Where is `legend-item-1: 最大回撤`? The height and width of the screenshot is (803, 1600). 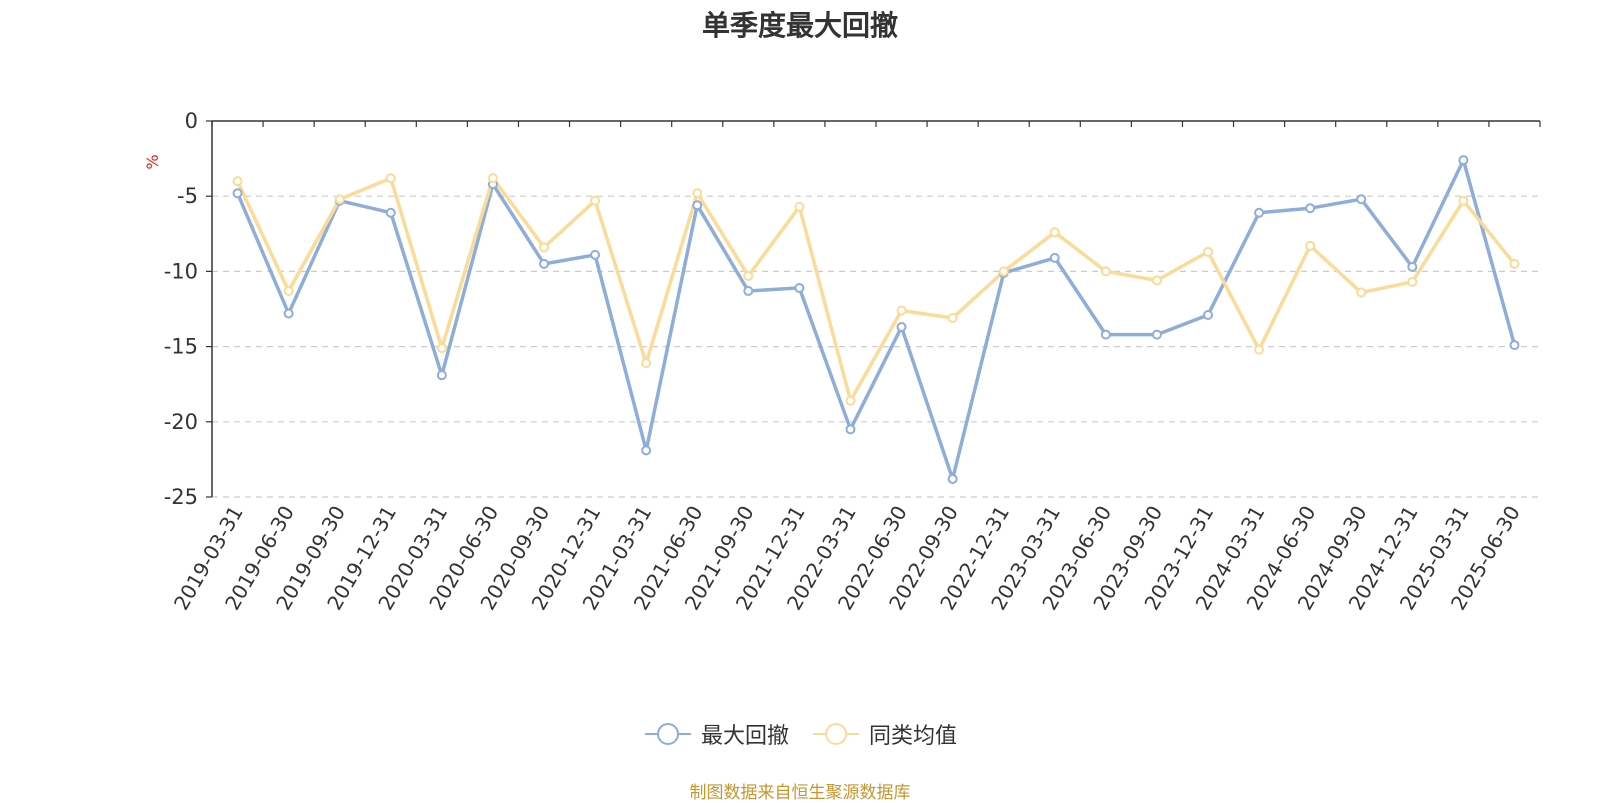
legend-item-1: 最大回撤 is located at coordinates (716, 734).